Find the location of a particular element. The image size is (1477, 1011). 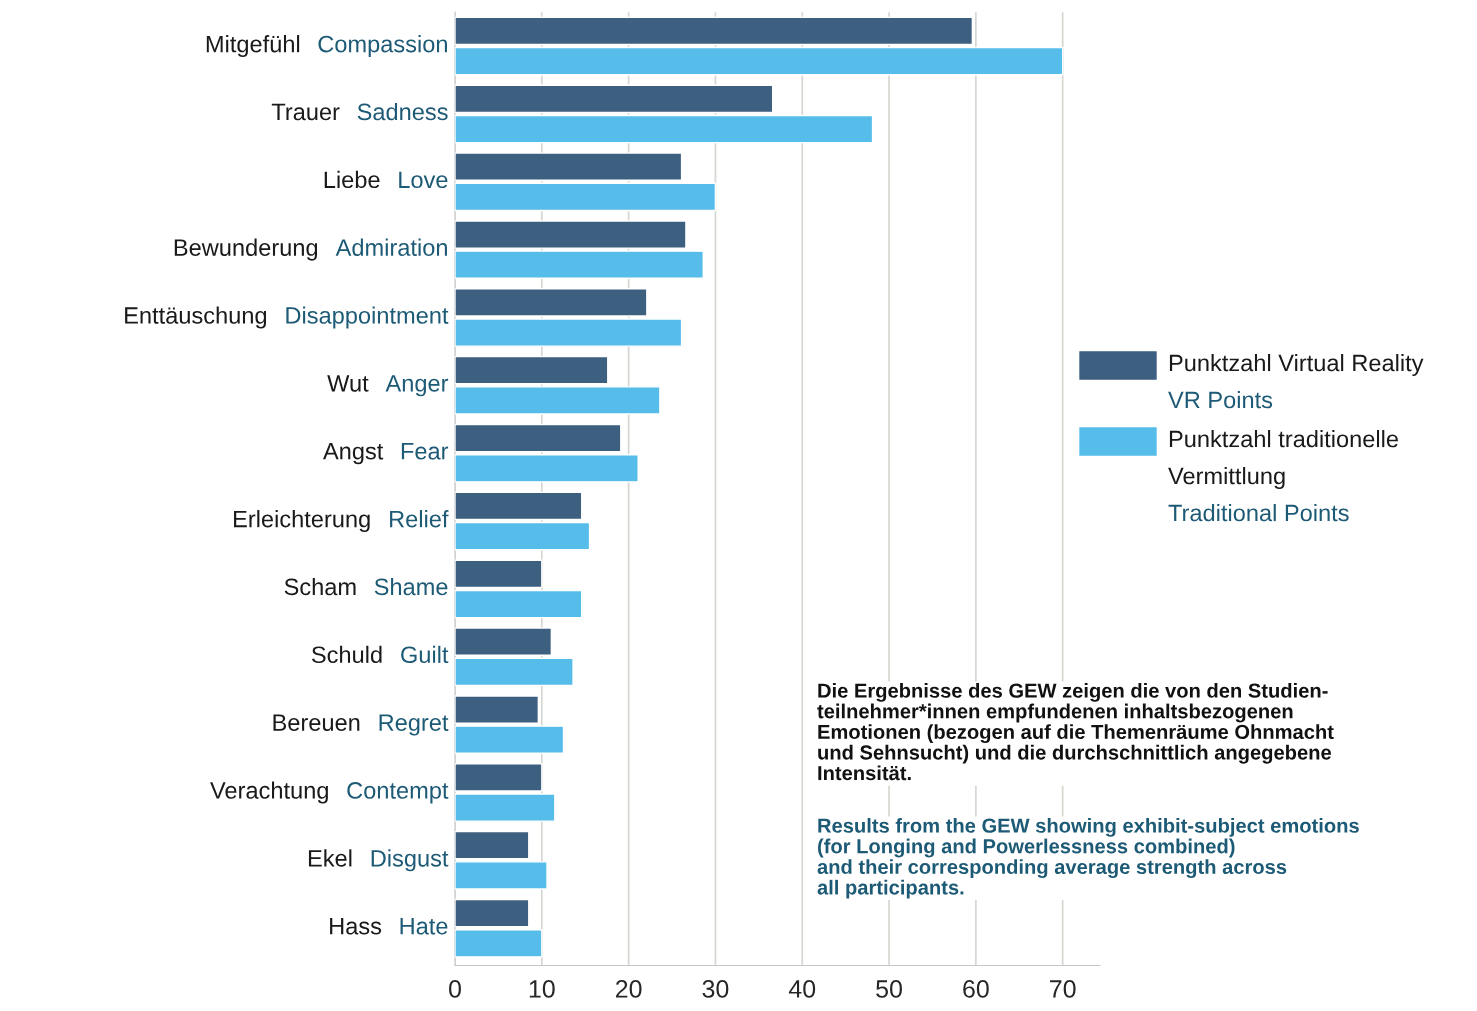

x-tick-label: 10 is located at coordinates (542, 989).